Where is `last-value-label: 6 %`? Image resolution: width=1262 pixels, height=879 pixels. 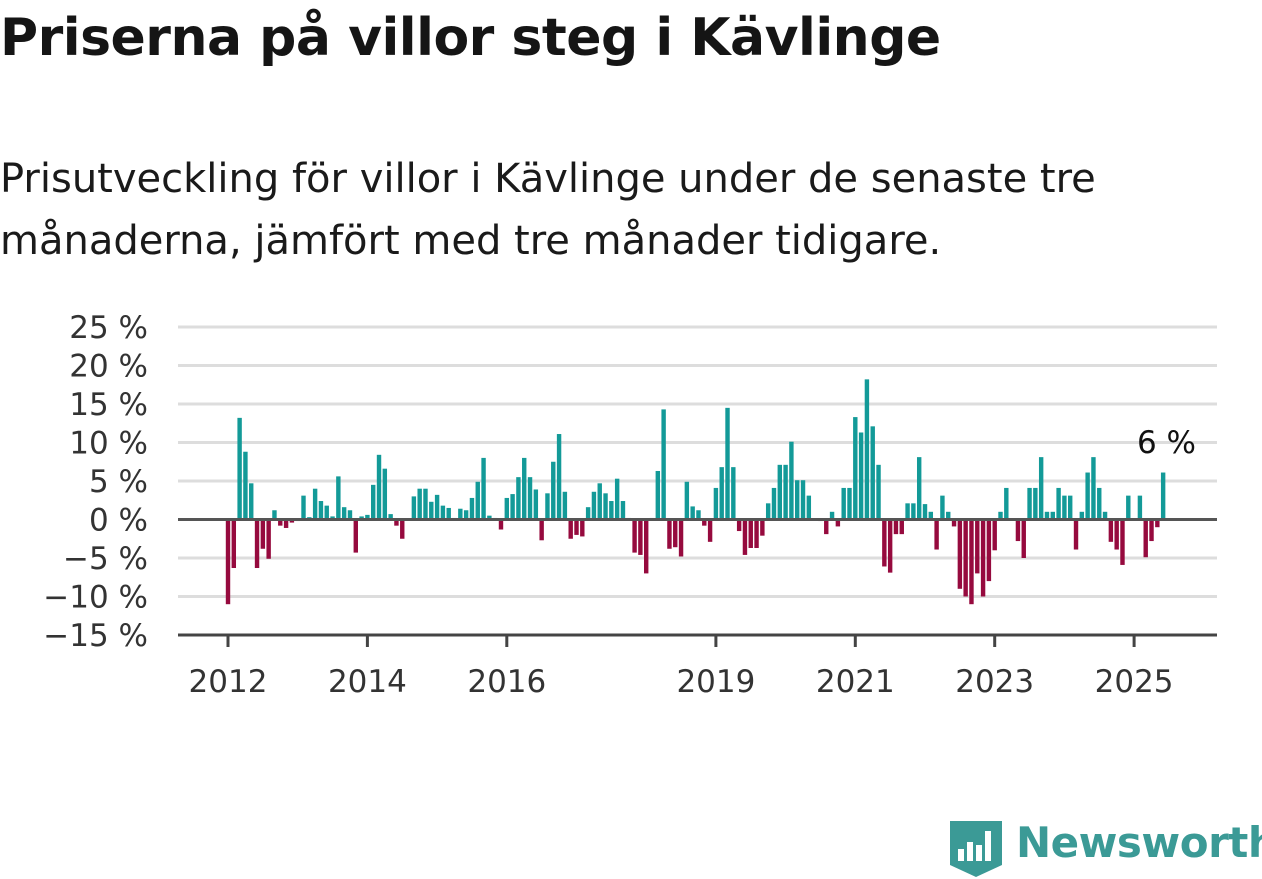
last-value-label: 6 % is located at coordinates (1166, 443).